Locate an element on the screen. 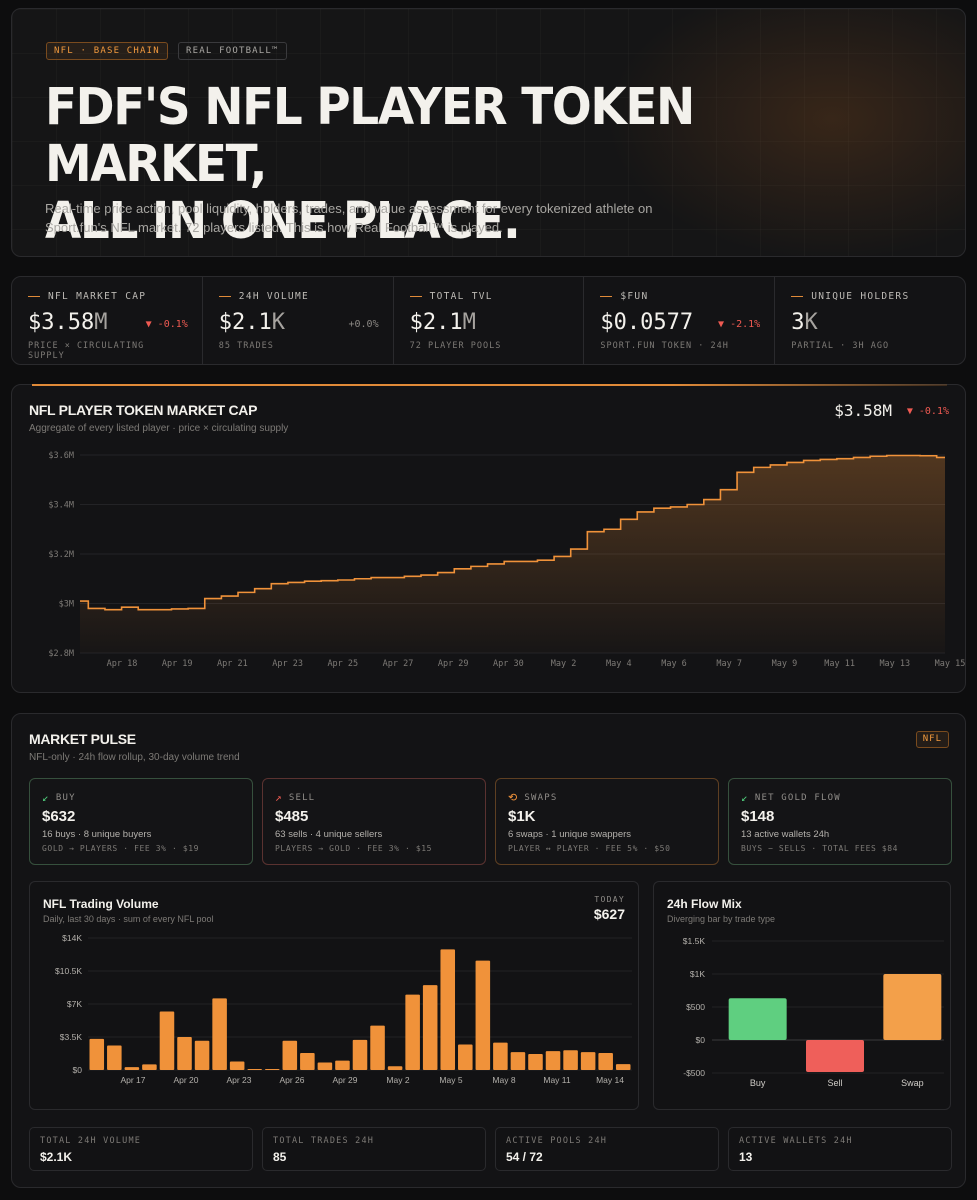 The height and width of the screenshot is (1200, 977). total-active-wallets-24h: ACTIVE WALLETS 24H 13 is located at coordinates (840, 1149).